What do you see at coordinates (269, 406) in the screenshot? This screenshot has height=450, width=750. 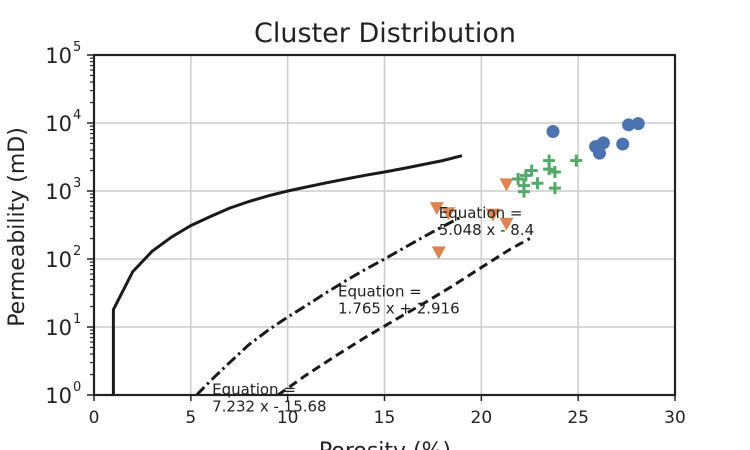 I see `equation-line: 7.232 x - 15.68` at bounding box center [269, 406].